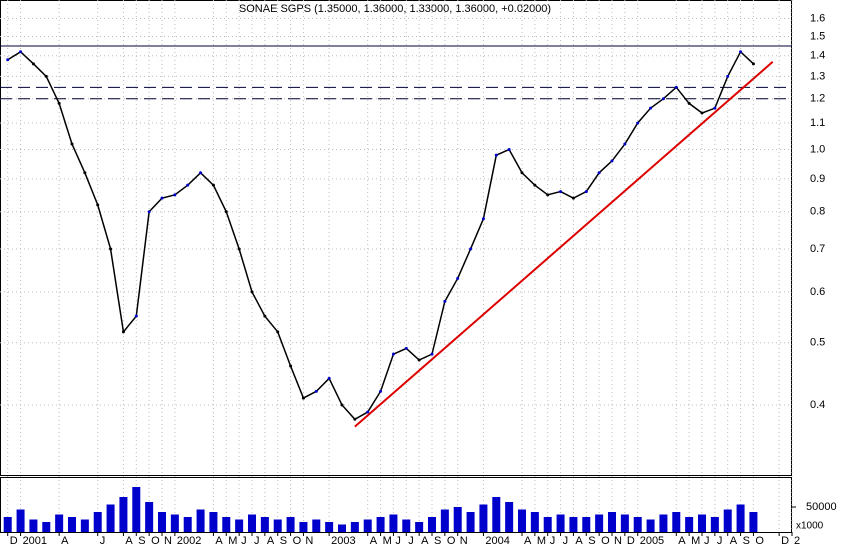 This screenshot has height=548, width=842. I want to click on y-tick-label: 0.9, so click(817, 179).